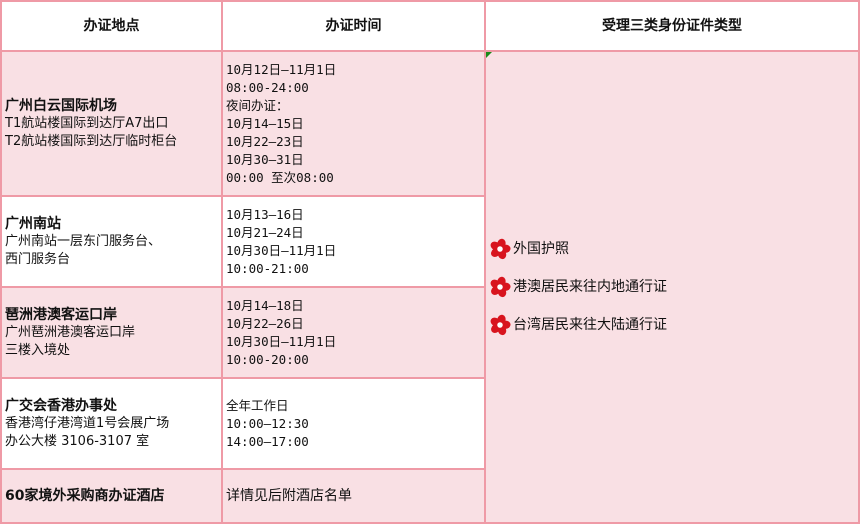  Describe the element at coordinates (83, 241) in the screenshot. I see `location-detail: 广州南站一层东门服务台、` at that location.